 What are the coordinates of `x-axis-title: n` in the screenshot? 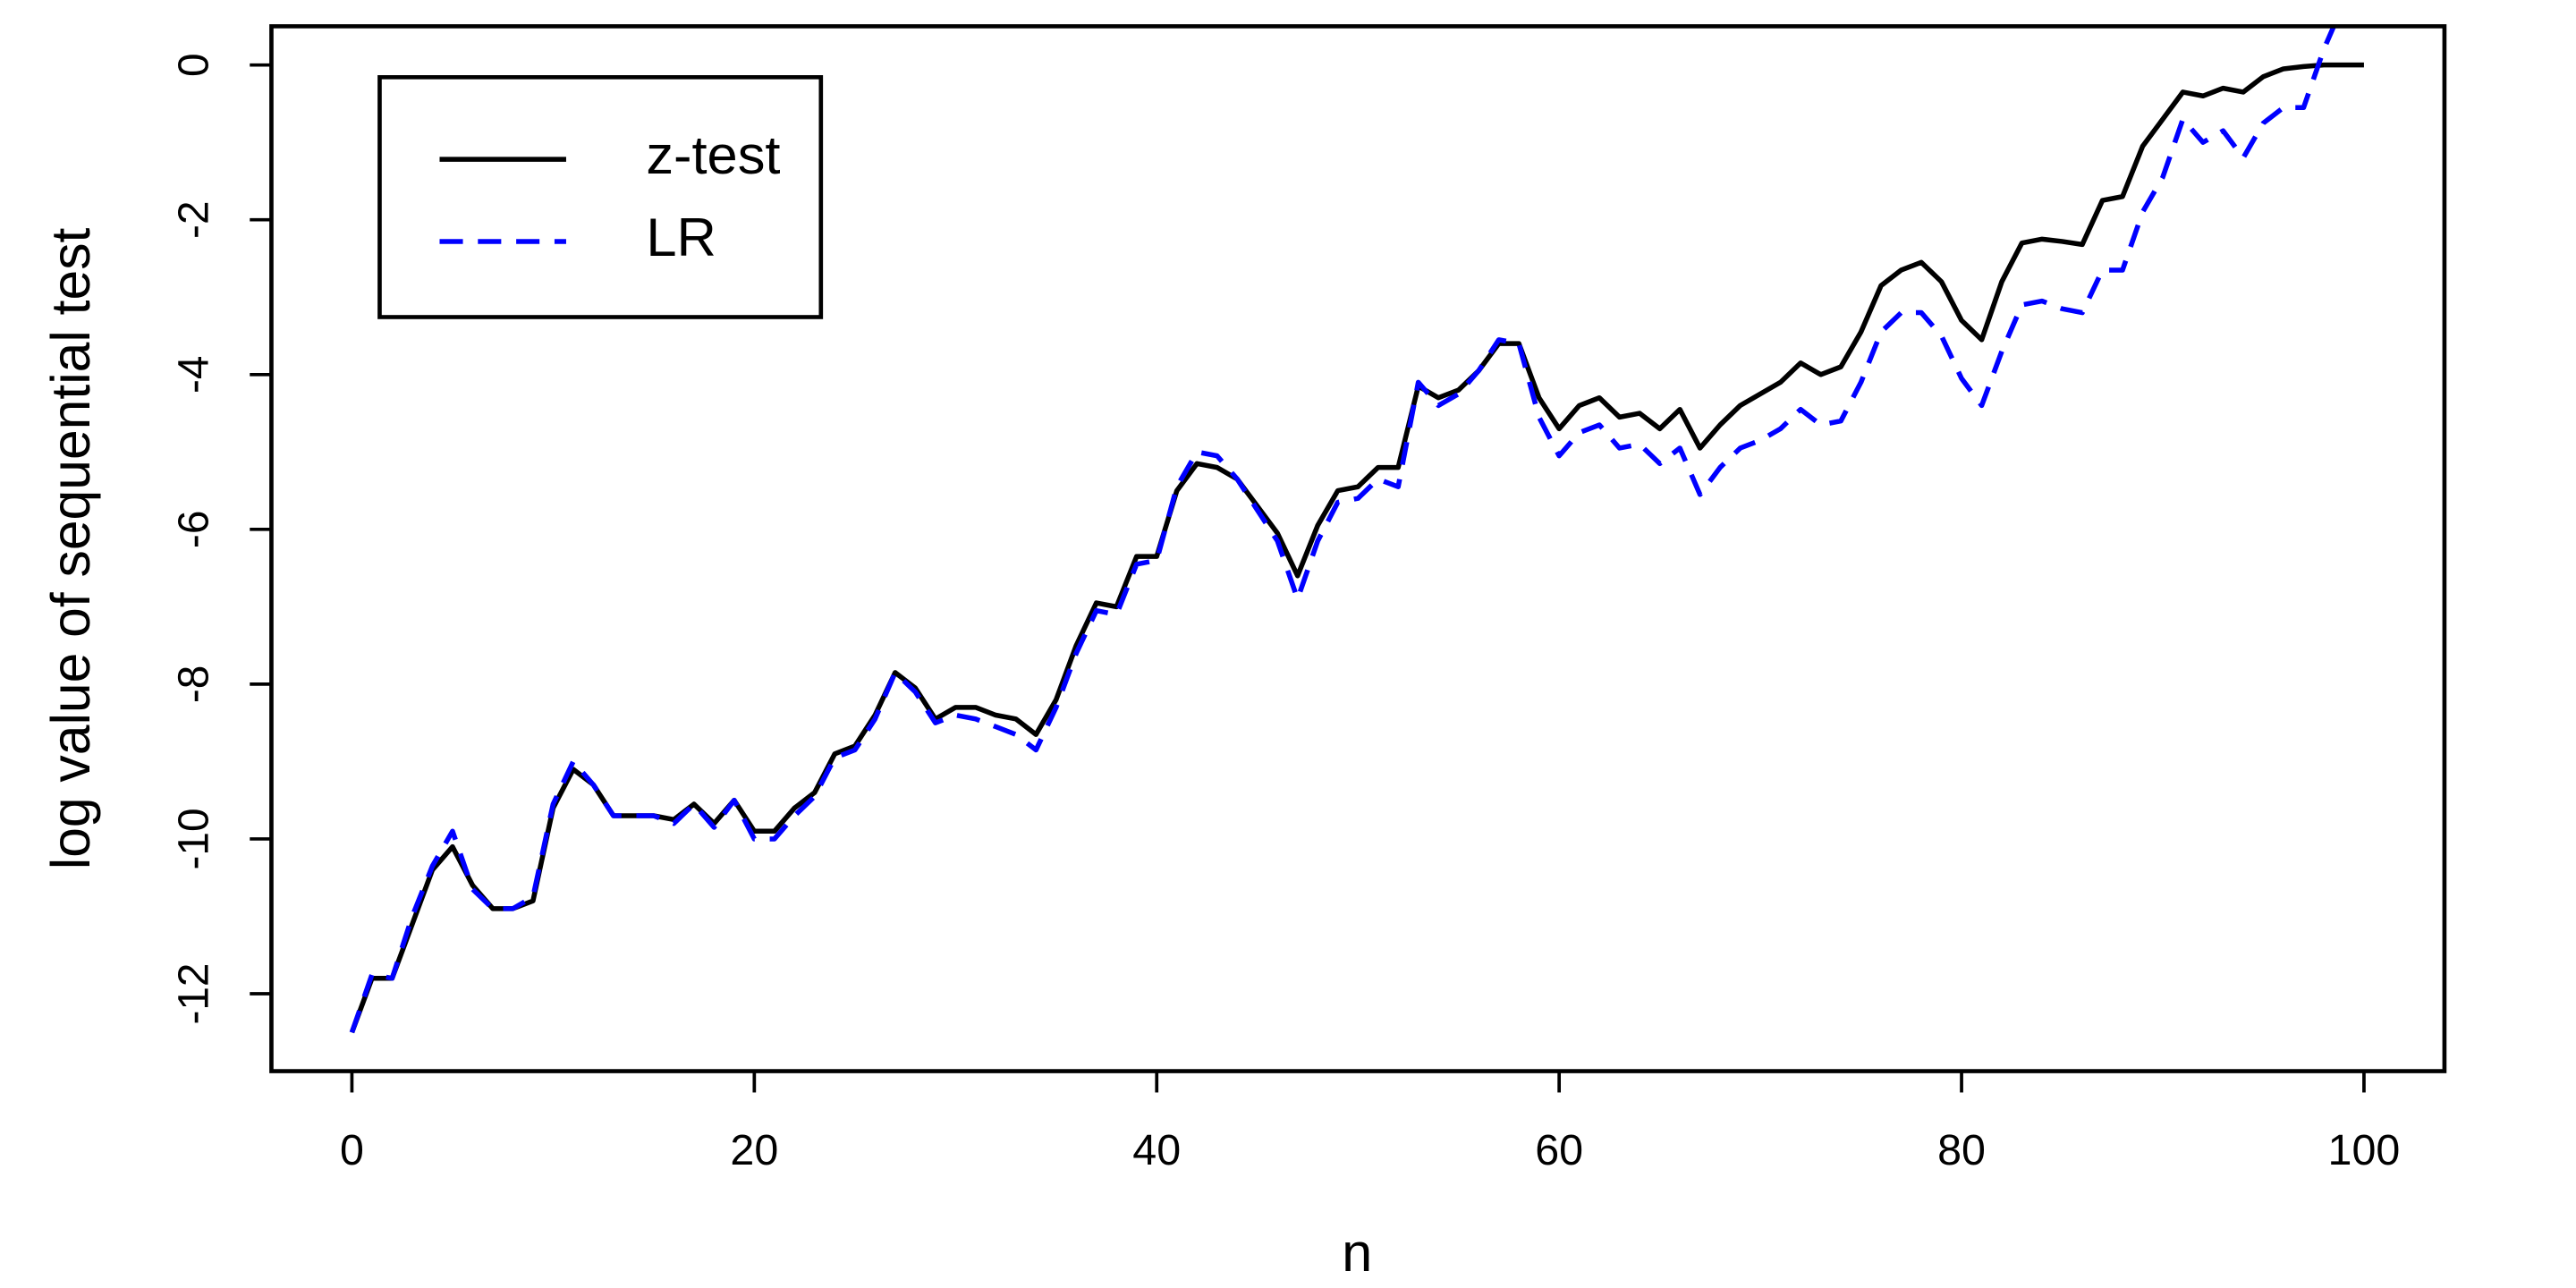 It's located at (1357, 1252).